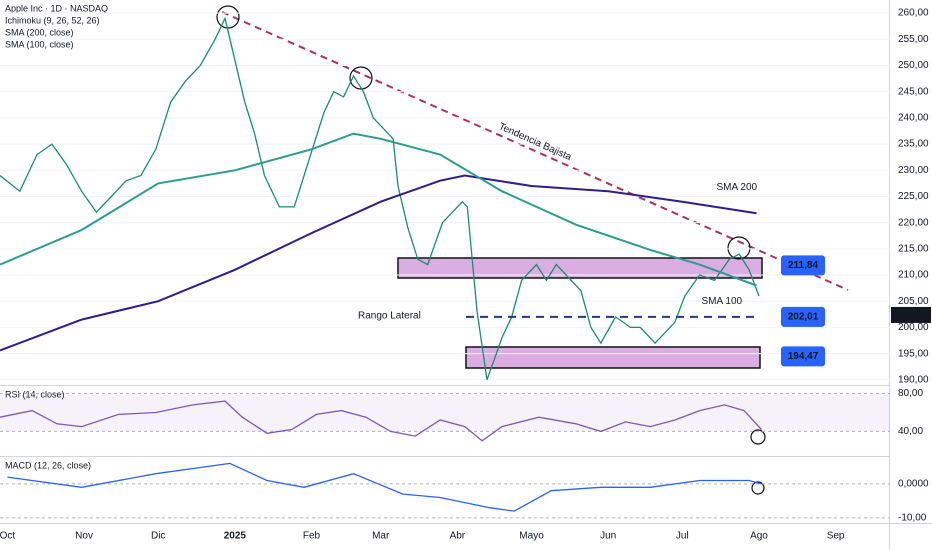 This screenshot has width=932, height=550. Describe the element at coordinates (158, 536) in the screenshot. I see `x-tick-label: Dic` at that location.